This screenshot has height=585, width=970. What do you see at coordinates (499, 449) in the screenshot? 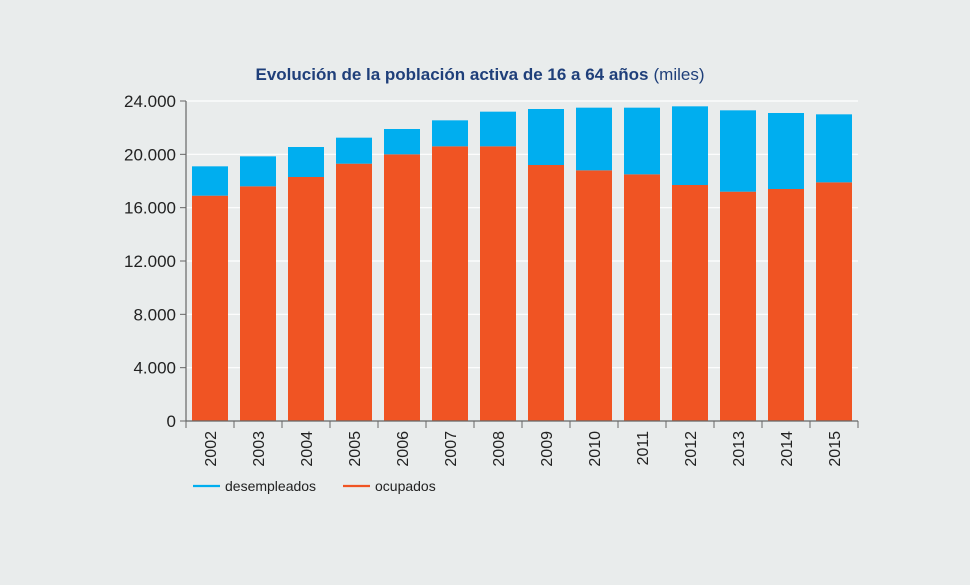
I see `x-tick-label: 2008` at bounding box center [499, 449].